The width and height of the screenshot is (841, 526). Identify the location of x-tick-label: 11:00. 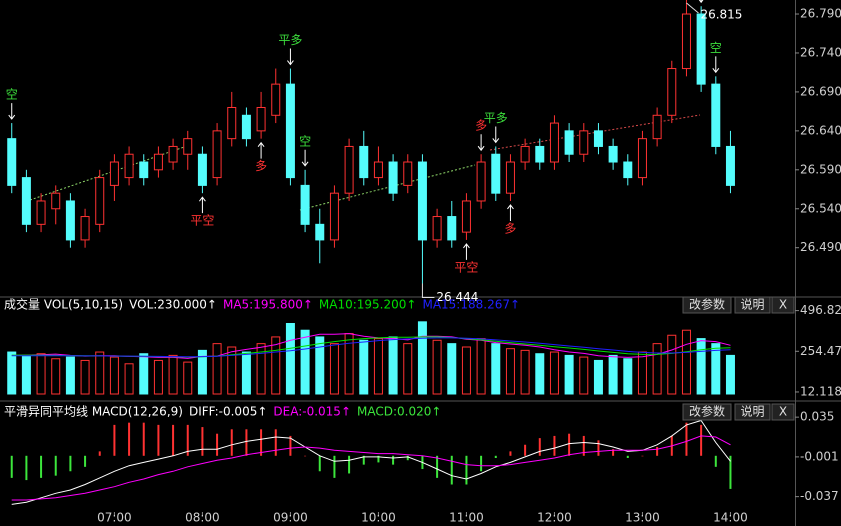
(466, 518).